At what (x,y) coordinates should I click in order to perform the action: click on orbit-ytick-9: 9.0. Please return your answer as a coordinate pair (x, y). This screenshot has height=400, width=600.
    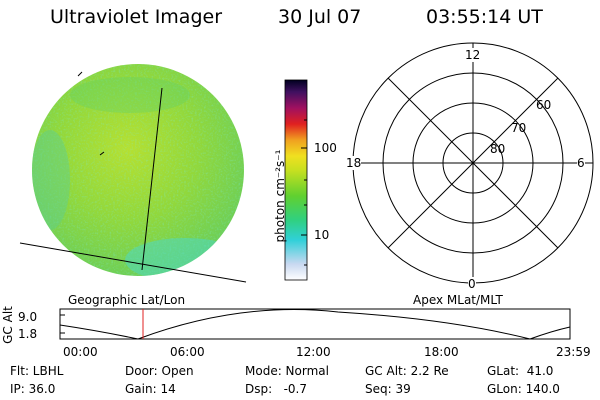
    Looking at the image, I should click on (28, 317).